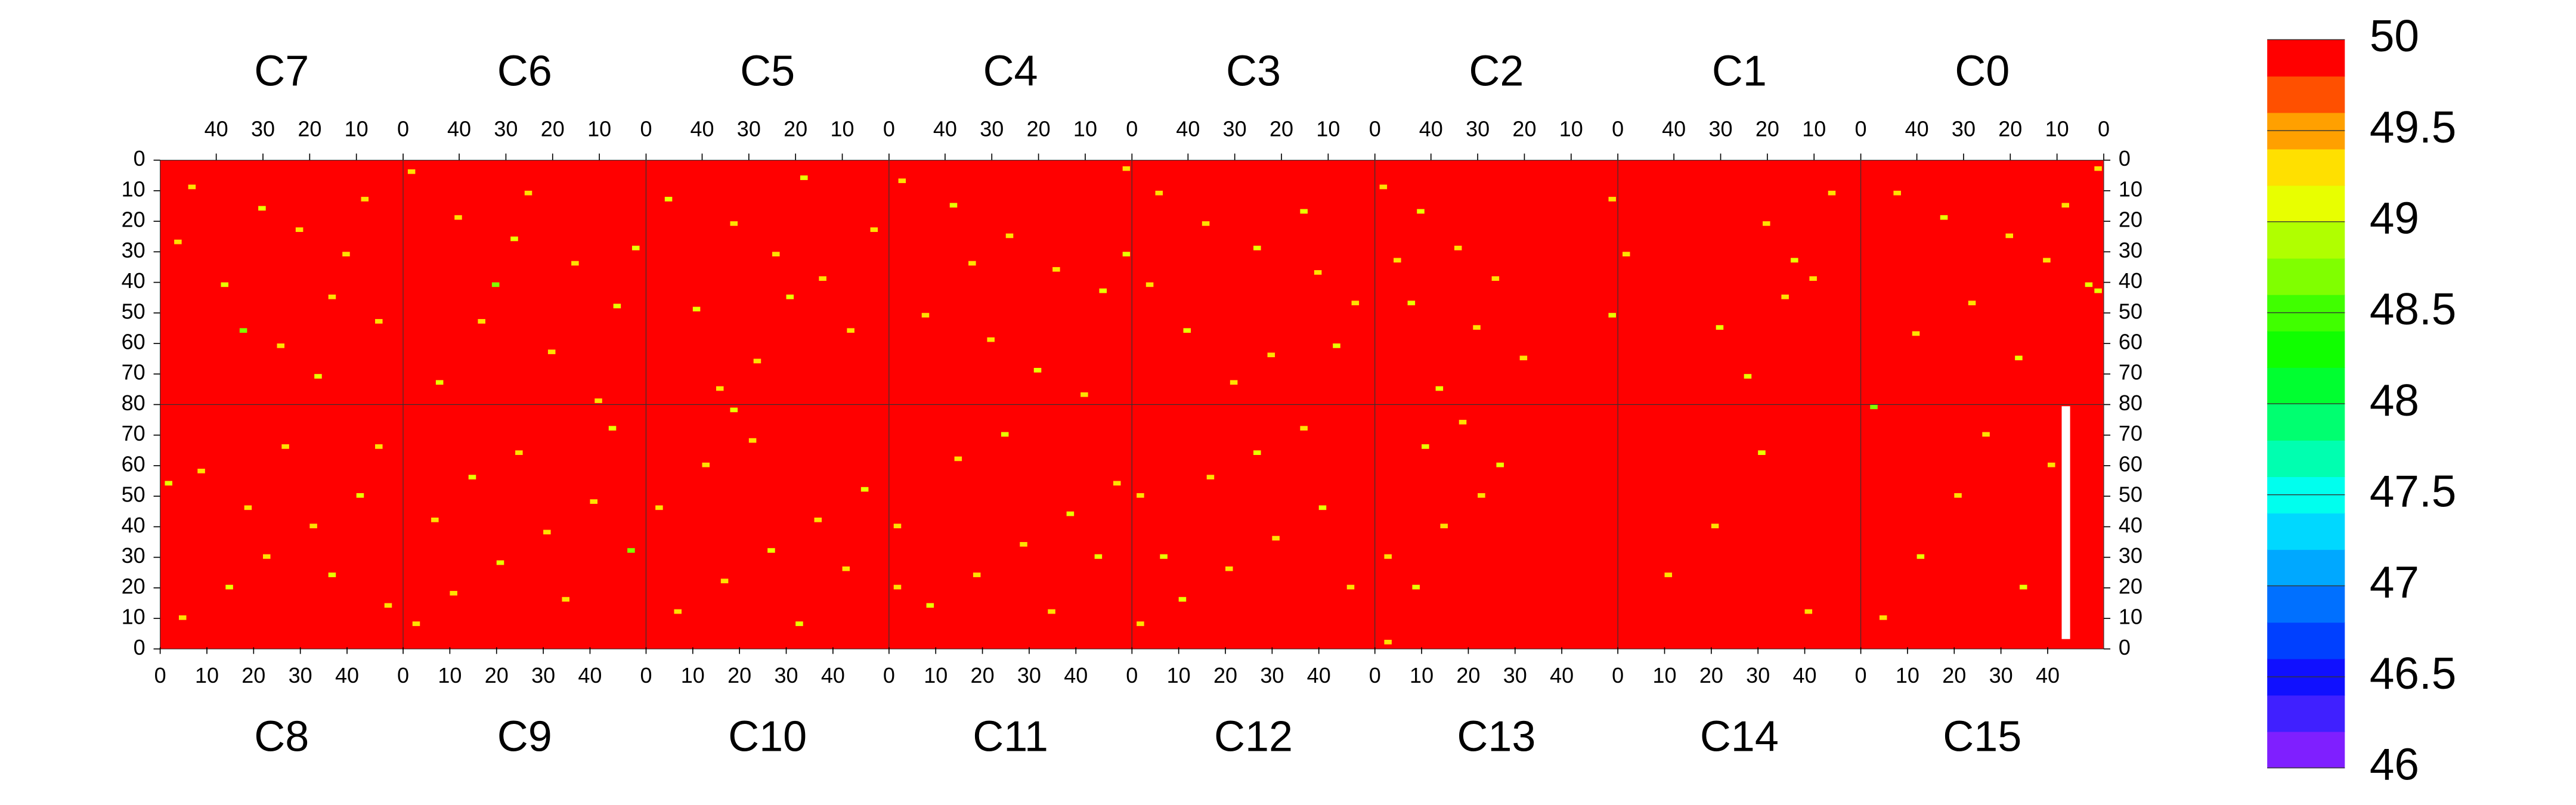  I want to click on y-tick-label: 40, so click(133, 280).